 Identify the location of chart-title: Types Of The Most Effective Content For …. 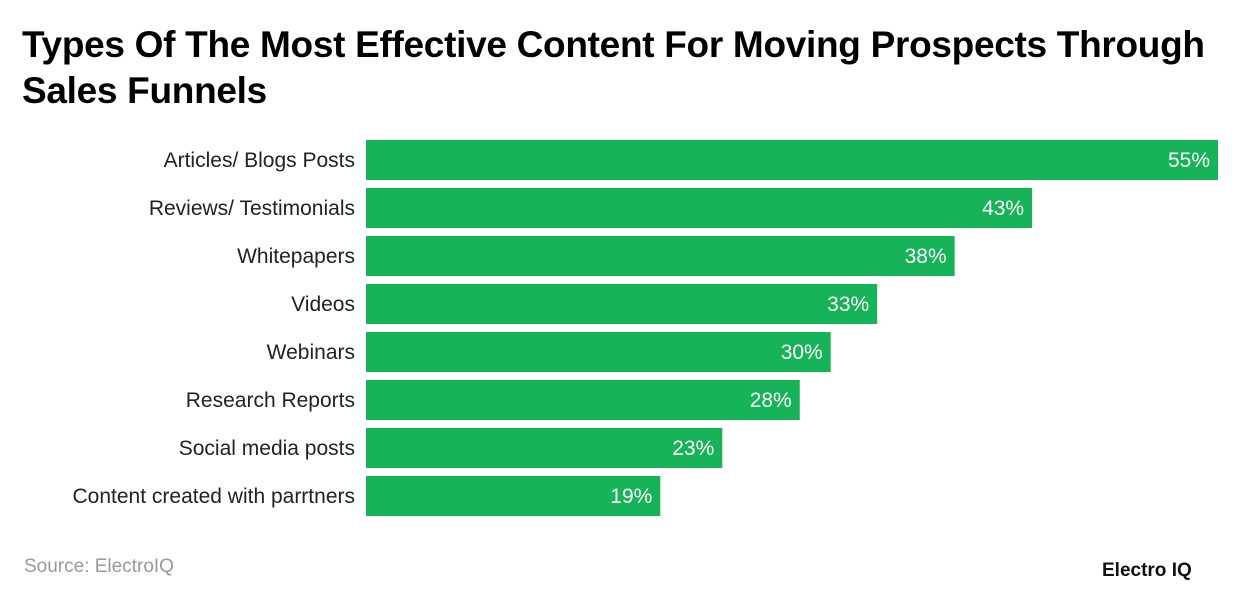
(613, 67).